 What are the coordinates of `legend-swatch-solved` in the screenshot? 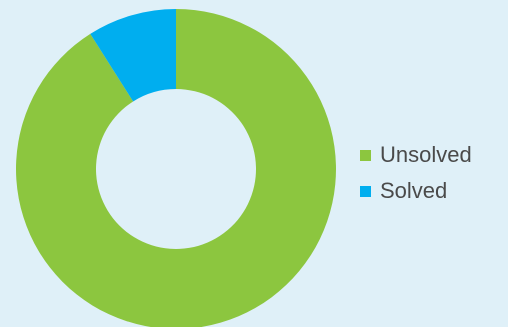 It's located at (365, 191).